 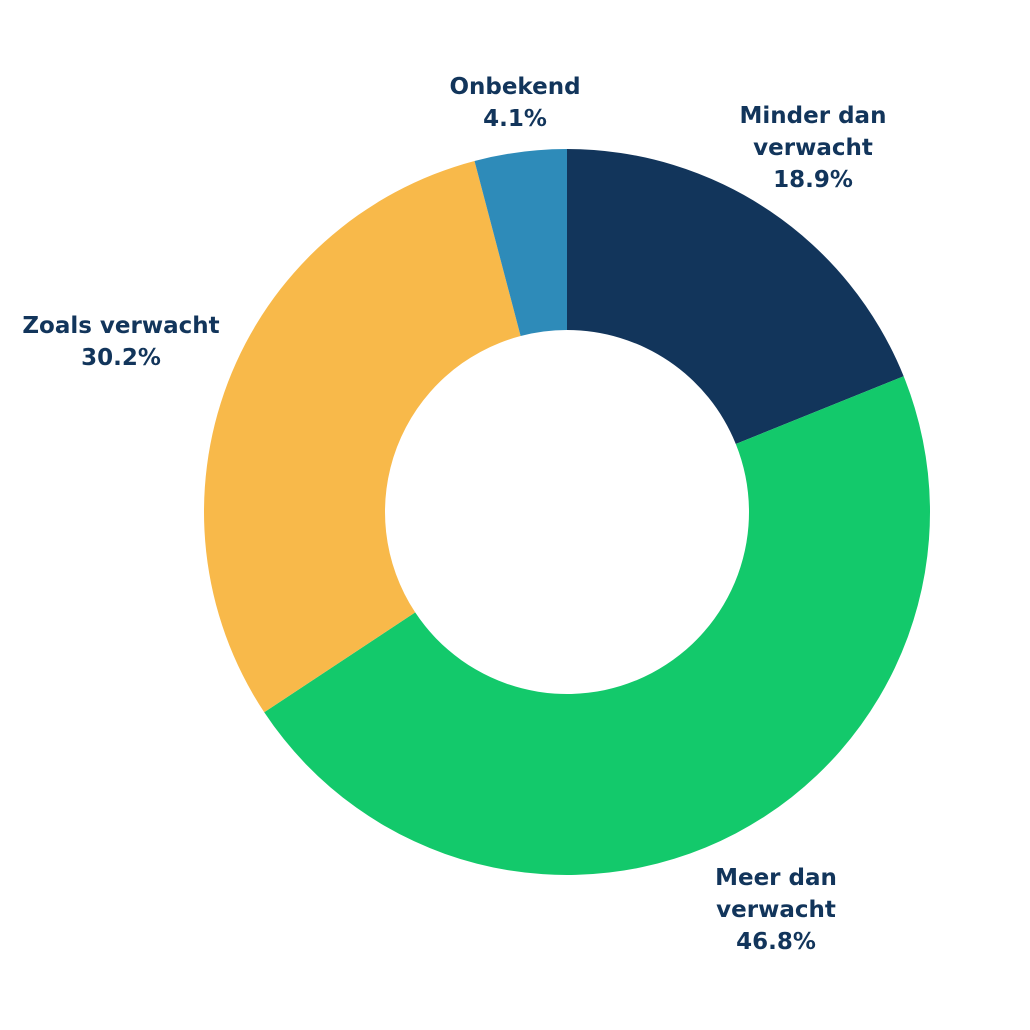 I want to click on category-name: Zoals verwacht, so click(x=121, y=326).